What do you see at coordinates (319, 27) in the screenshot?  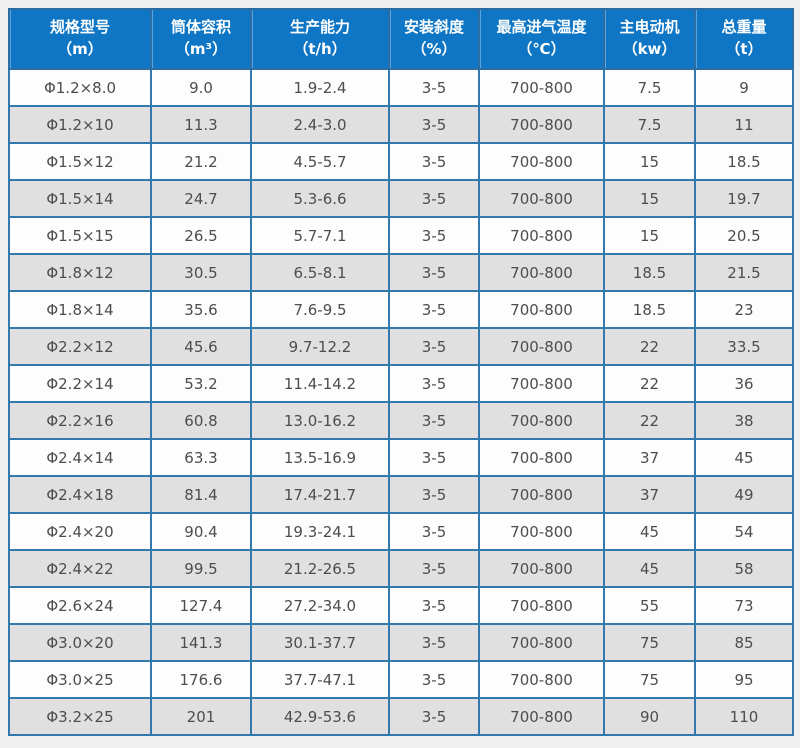 I see `column-title: 生产能力` at bounding box center [319, 27].